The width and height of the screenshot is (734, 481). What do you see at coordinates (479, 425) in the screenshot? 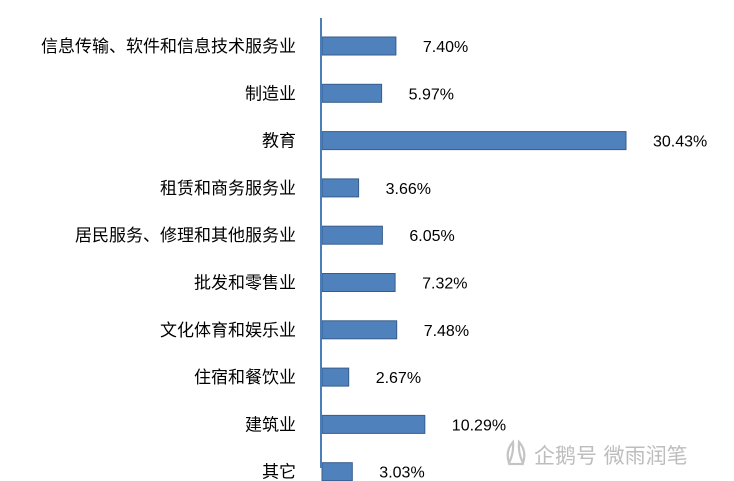
I see `value-label: 10.29%` at bounding box center [479, 425].